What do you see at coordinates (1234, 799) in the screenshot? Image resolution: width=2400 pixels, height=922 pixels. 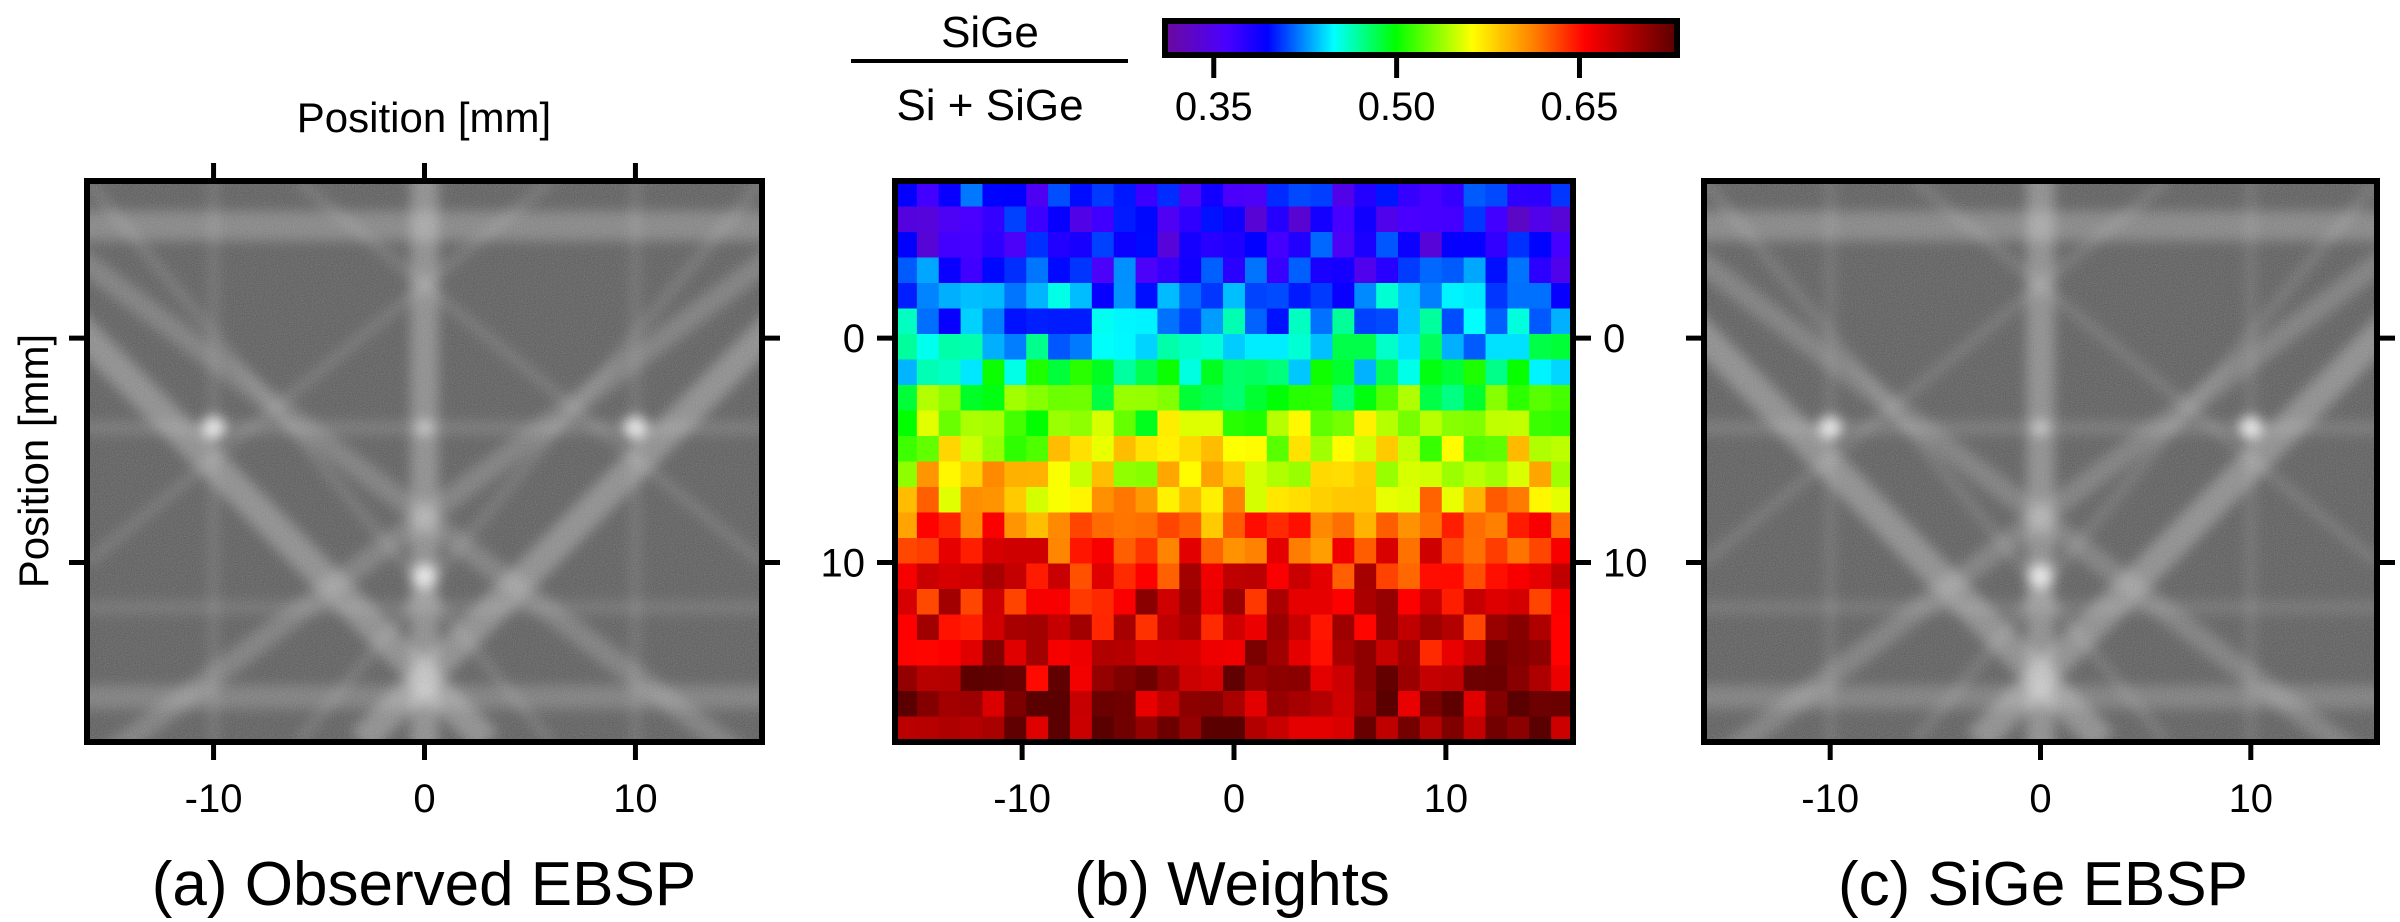 I see `x-tick-label: 0` at bounding box center [1234, 799].